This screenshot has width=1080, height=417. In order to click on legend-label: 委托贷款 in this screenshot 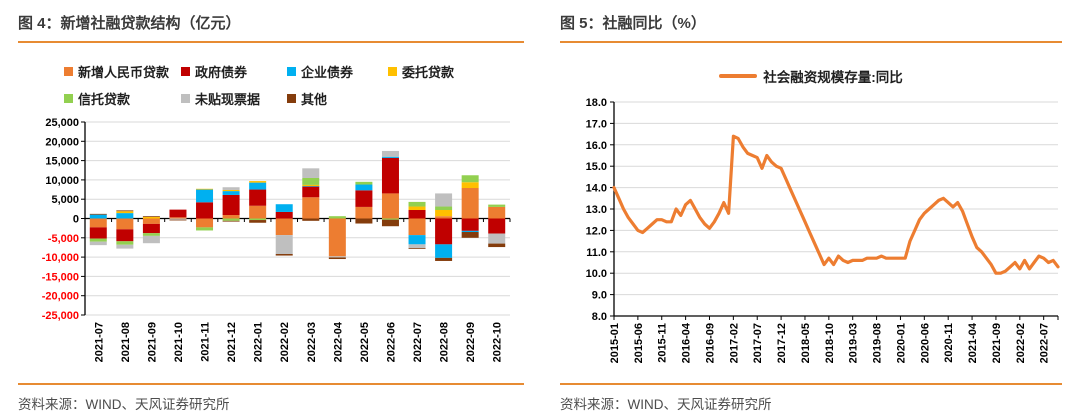, I will do `click(428, 72)`.